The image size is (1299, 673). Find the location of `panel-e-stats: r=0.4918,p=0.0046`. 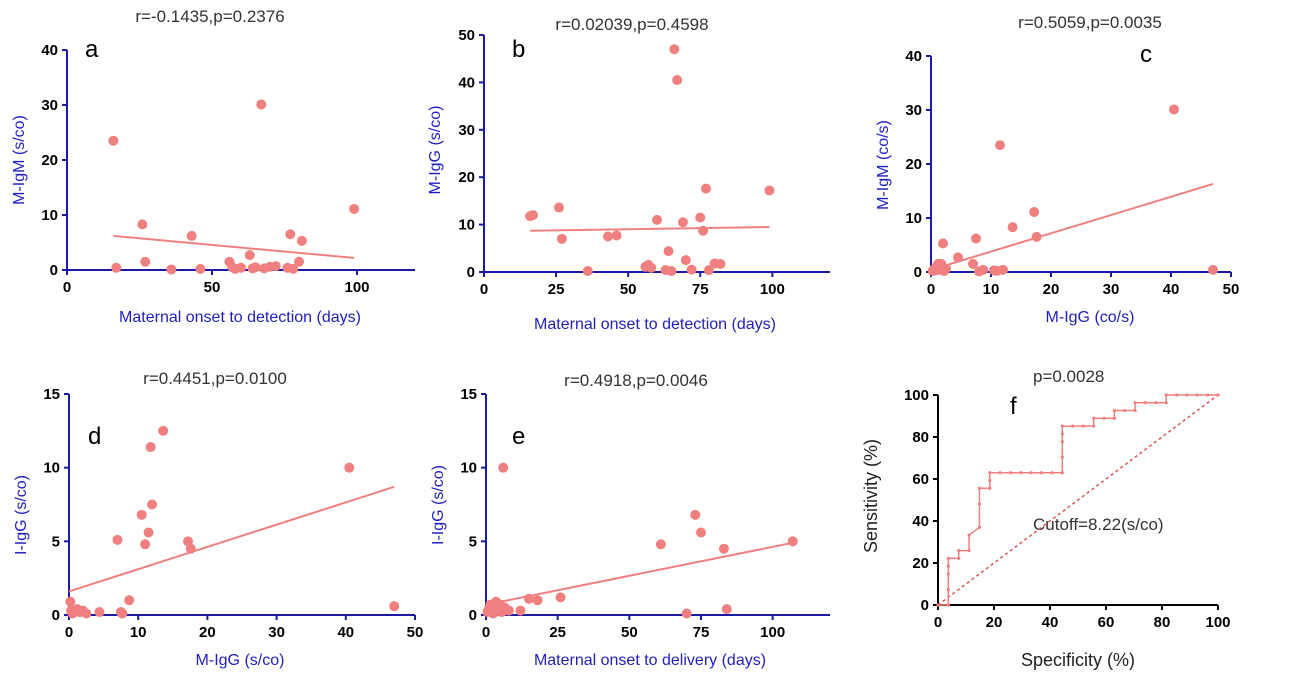

panel-e-stats: r=0.4918,p=0.0046 is located at coordinates (636, 380).